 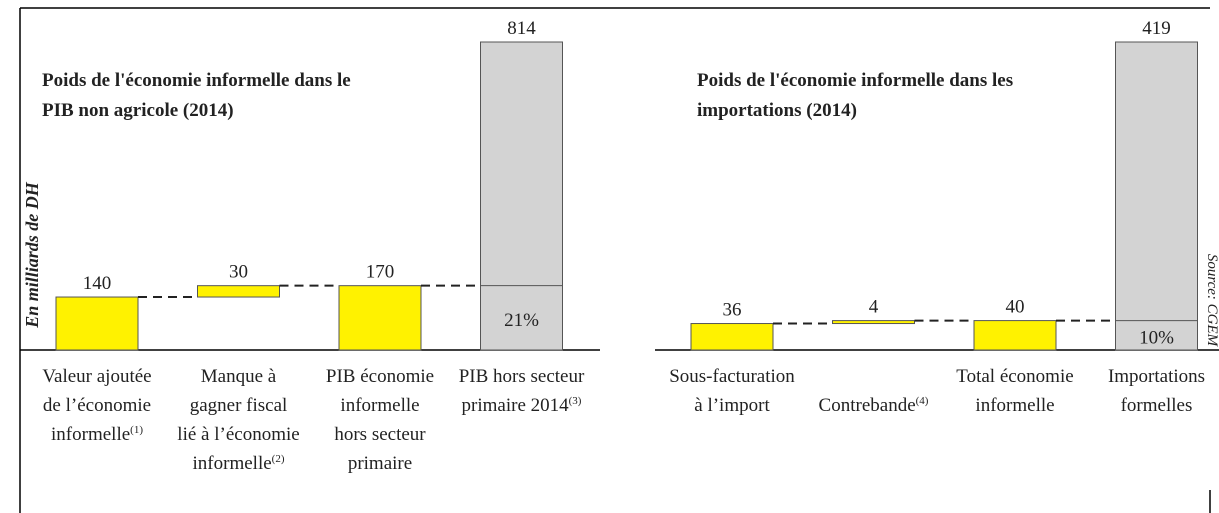 I want to click on x-tick-line: PIB hors secteur, so click(x=522, y=376).